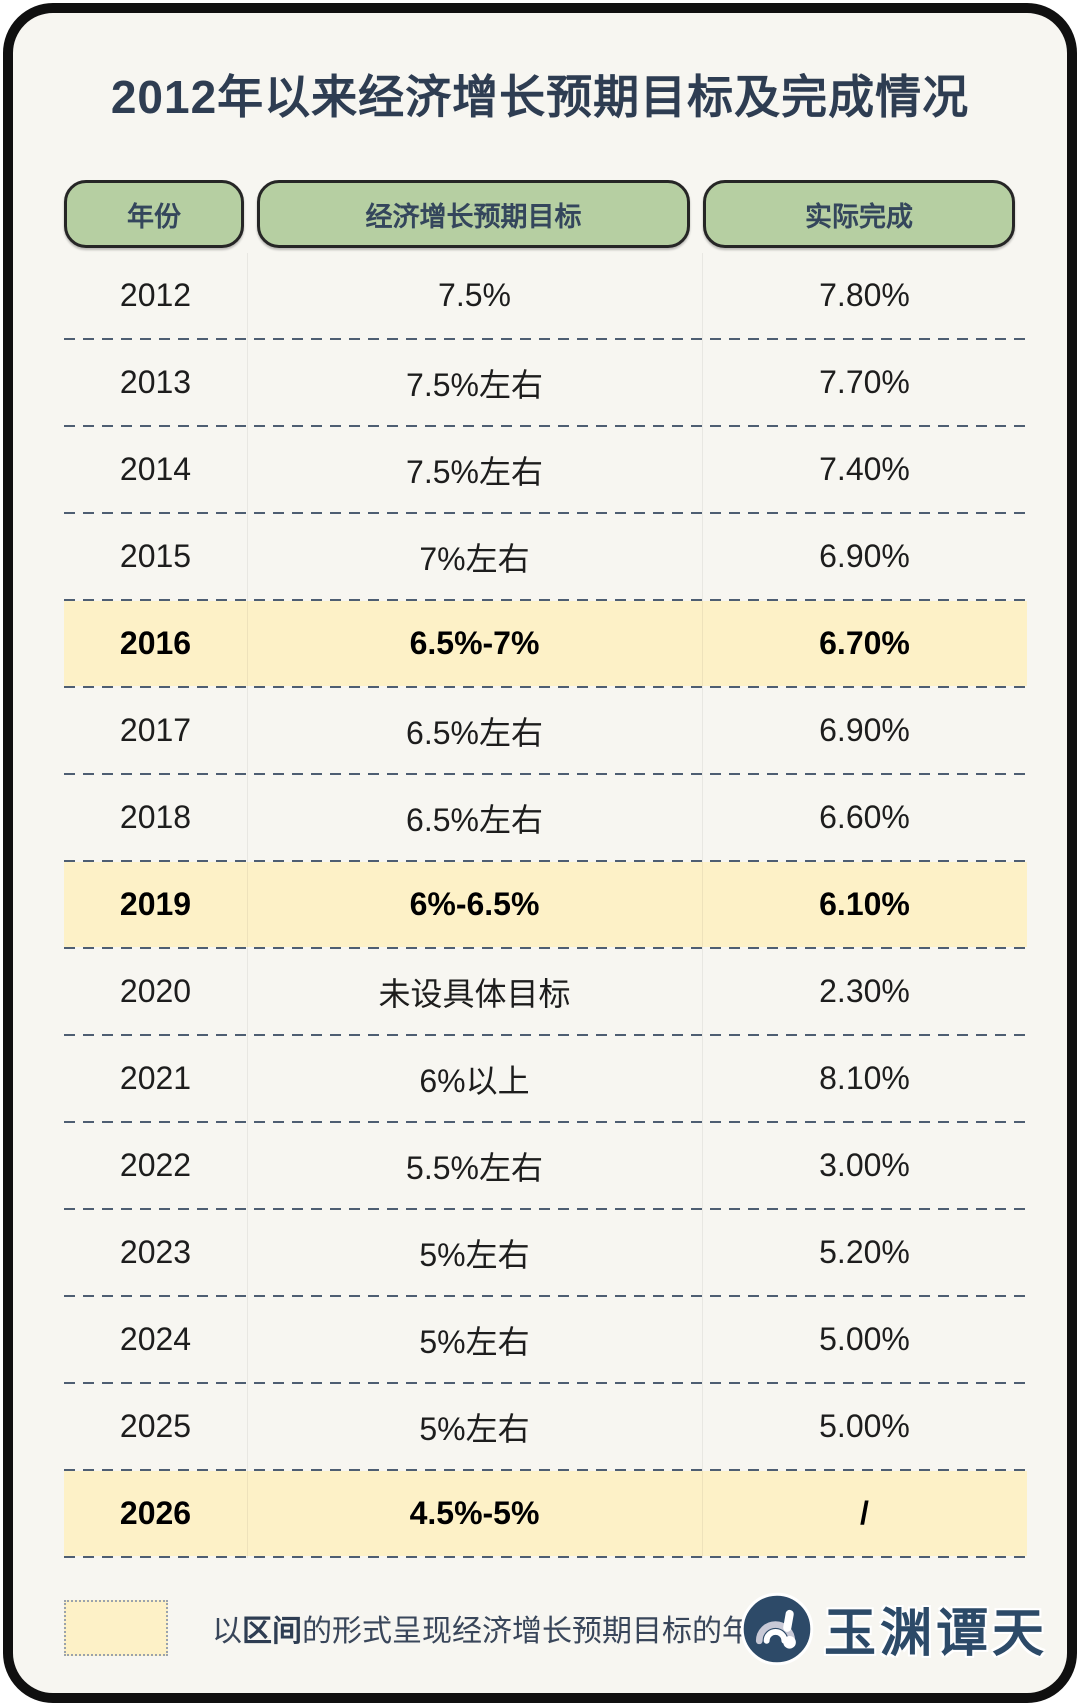 The height and width of the screenshot is (1706, 1080). I want to click on legend-text-prefix: 以, so click(227, 1631).